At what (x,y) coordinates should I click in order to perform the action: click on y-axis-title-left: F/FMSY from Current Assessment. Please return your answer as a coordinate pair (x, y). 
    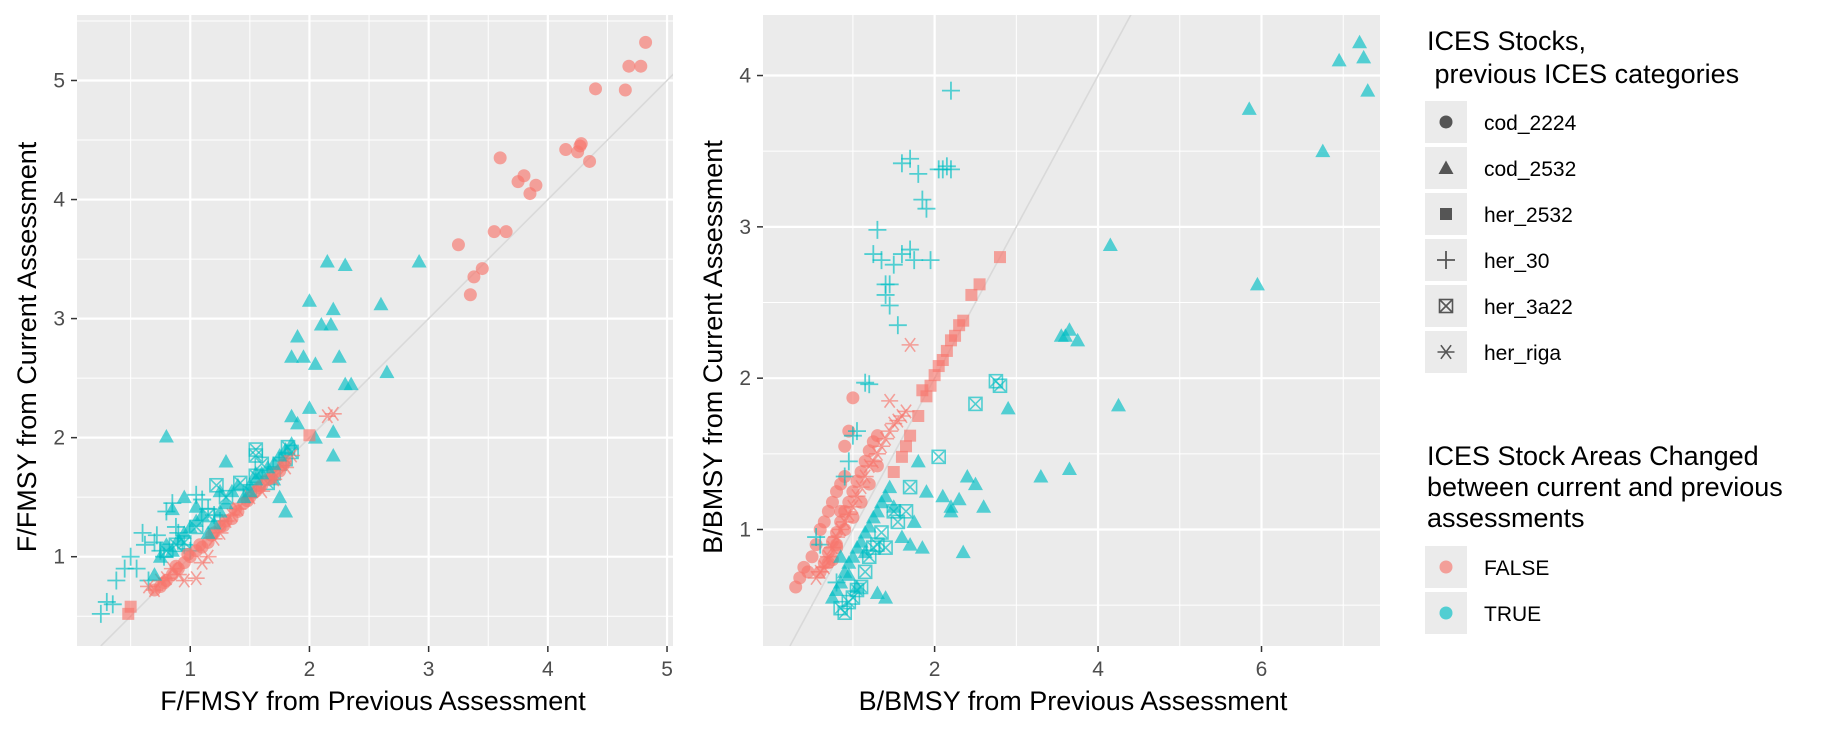
    Looking at the image, I should click on (27, 346).